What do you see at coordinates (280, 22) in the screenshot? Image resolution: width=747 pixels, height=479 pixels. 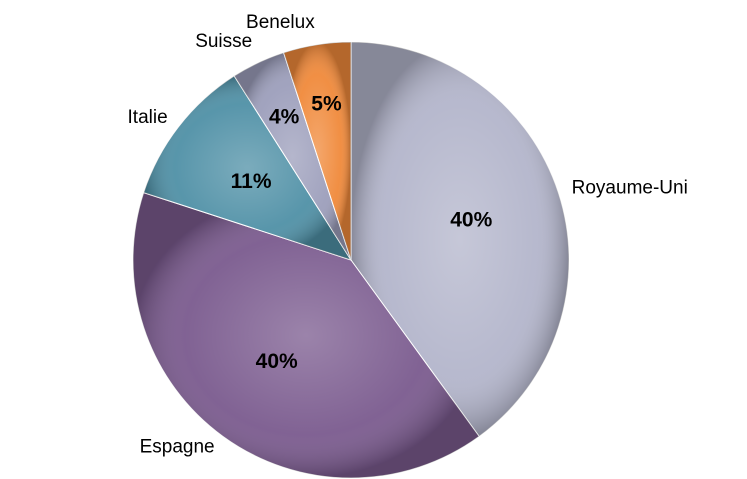 I see `category-label: Benelux` at bounding box center [280, 22].